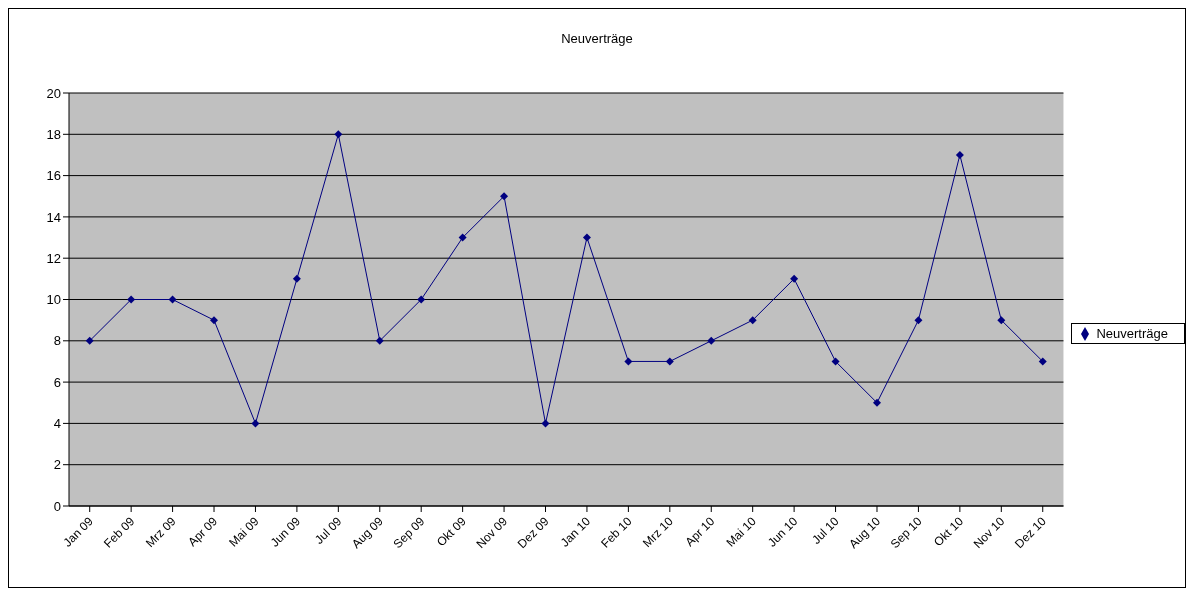 The width and height of the screenshot is (1194, 597). Describe the element at coordinates (57, 382) in the screenshot. I see `y-tick-label: 6` at that location.